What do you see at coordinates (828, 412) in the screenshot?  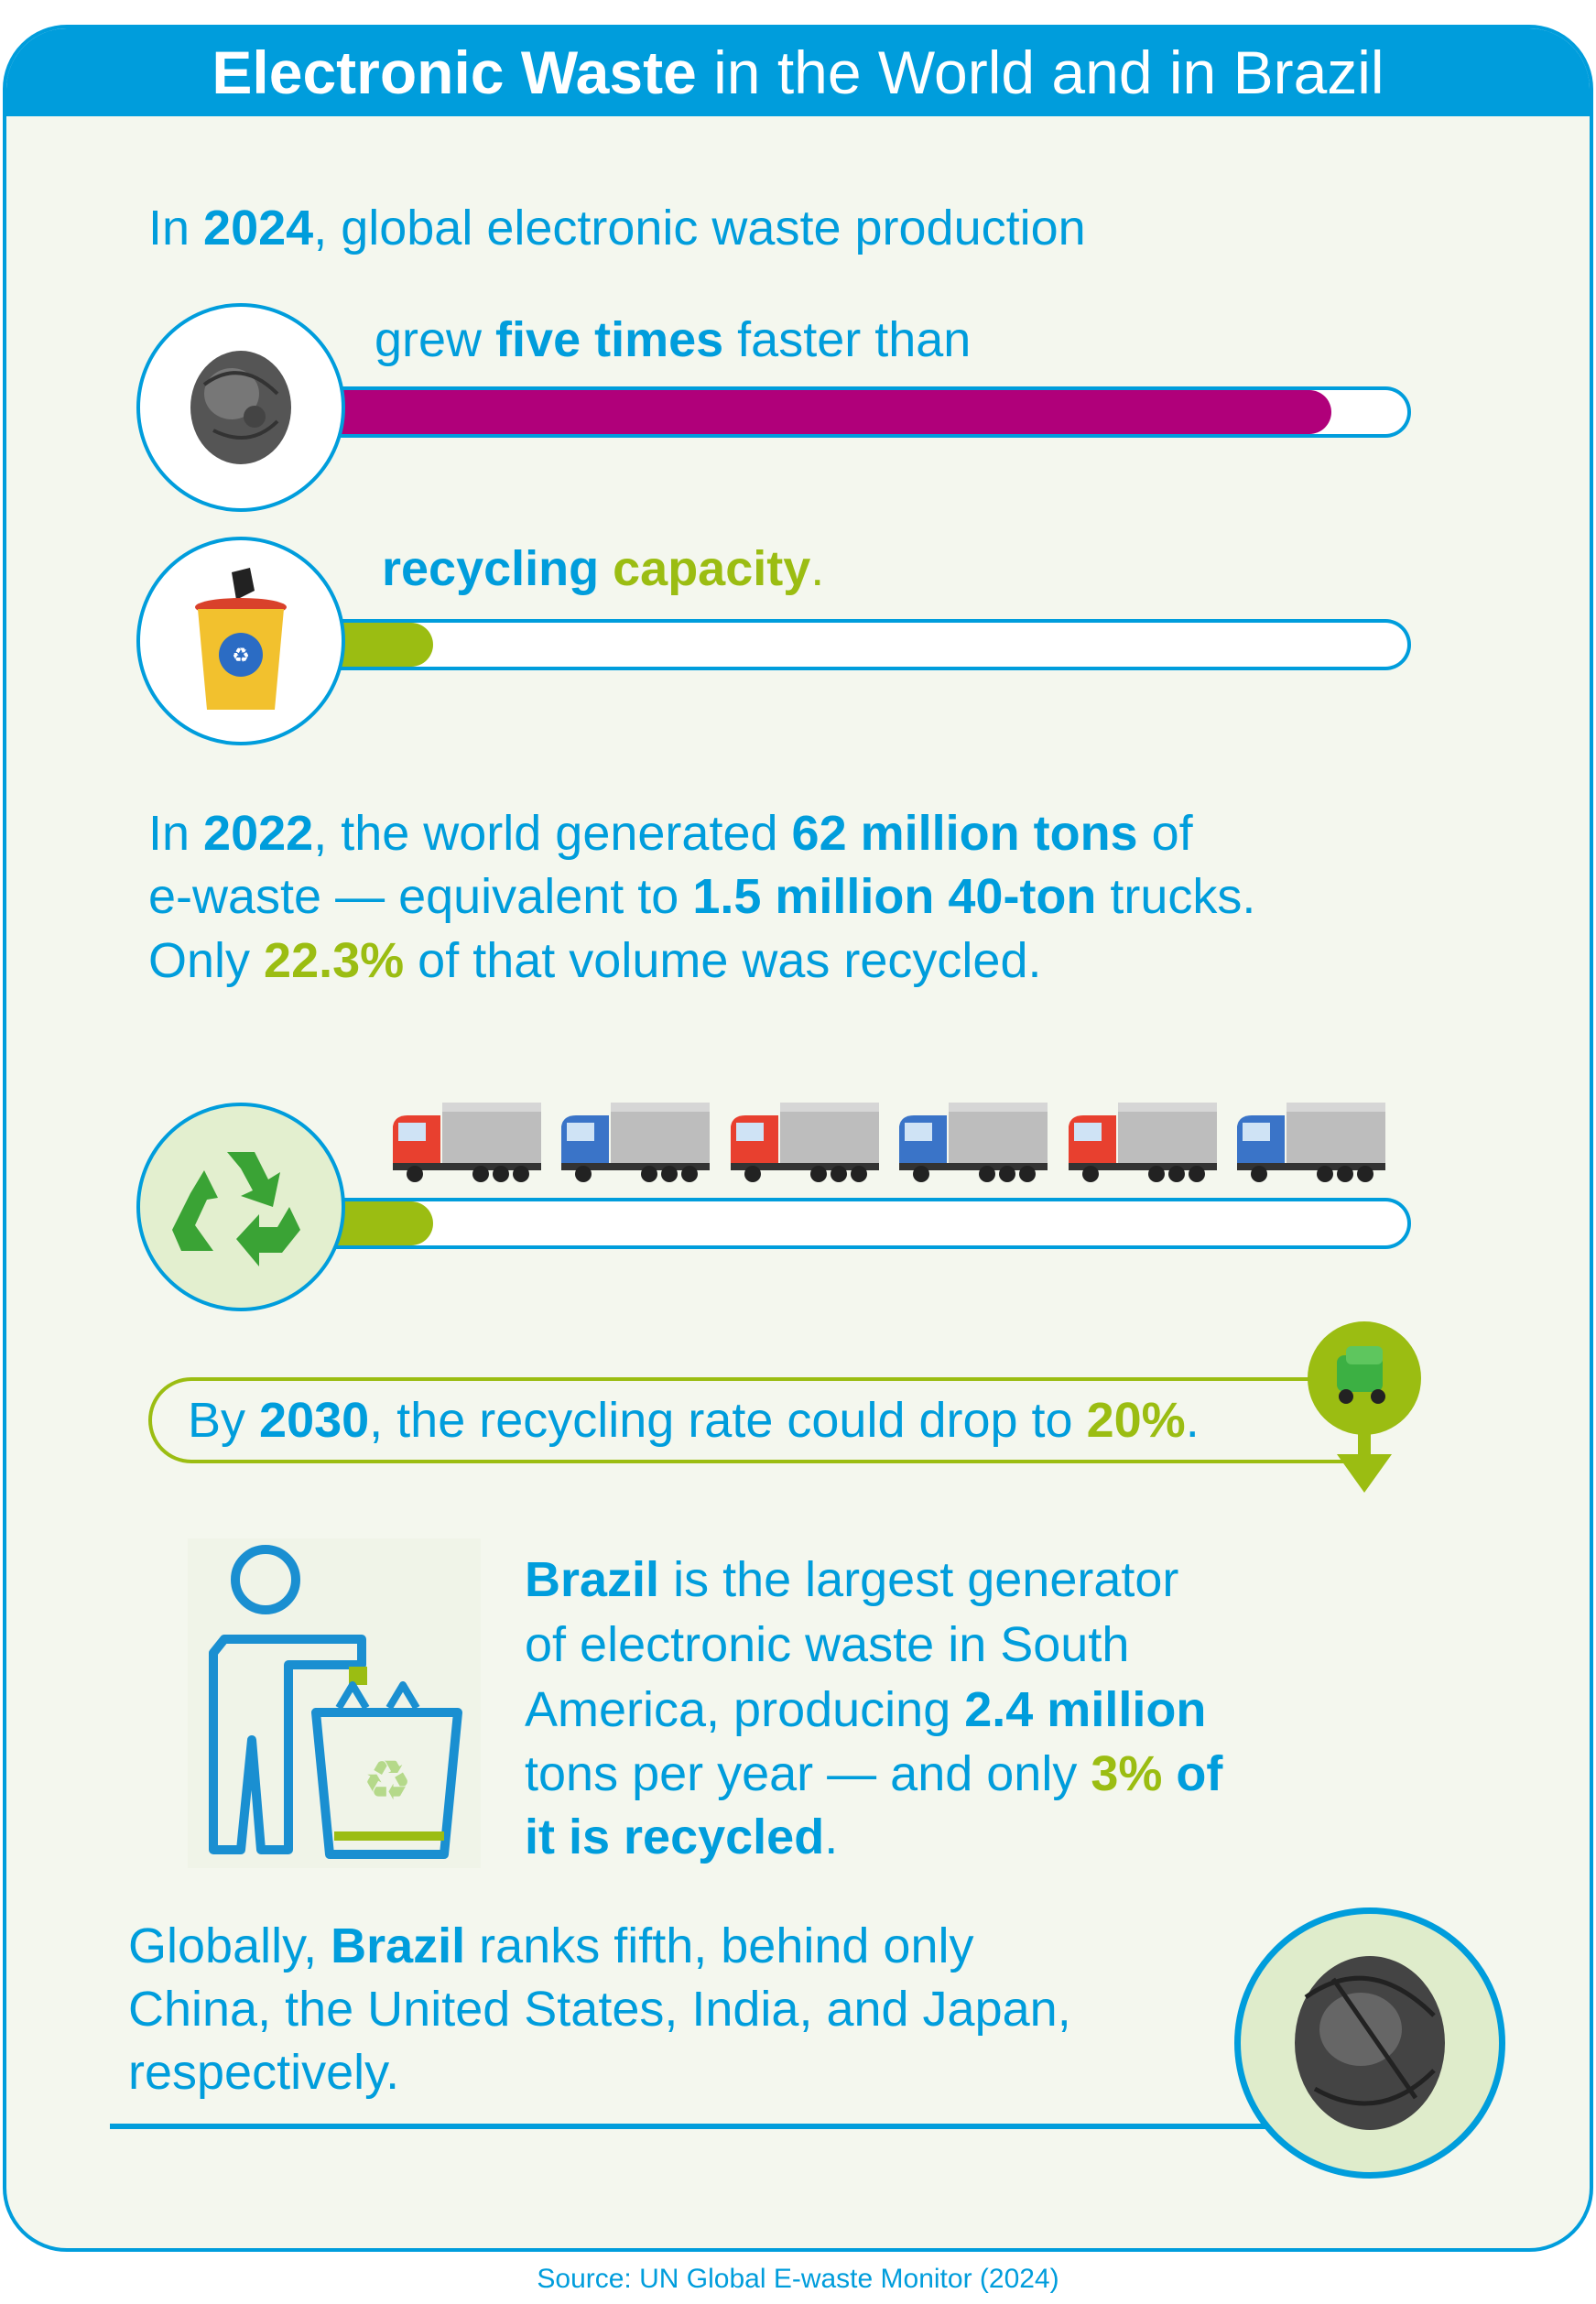 I see `production-growth-fill` at bounding box center [828, 412].